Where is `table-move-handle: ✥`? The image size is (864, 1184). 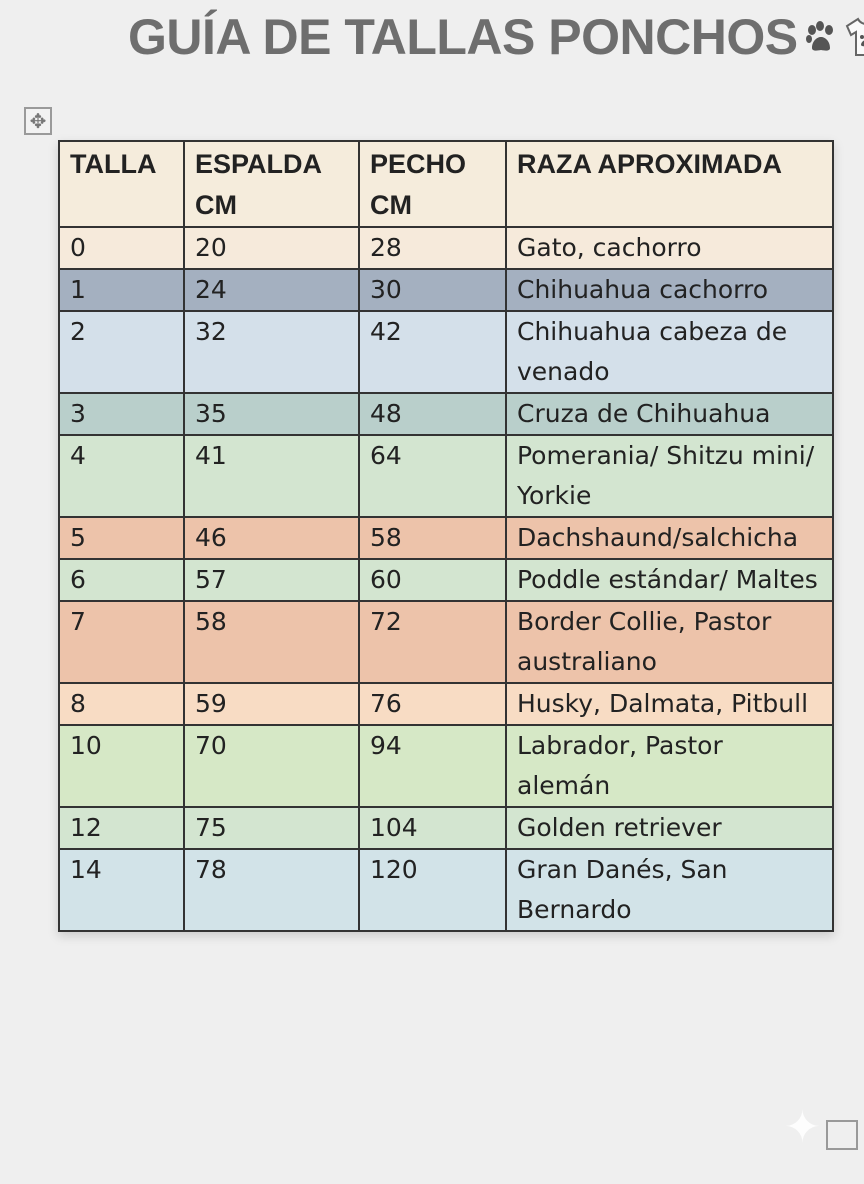
table-move-handle: ✥ is located at coordinates (38, 121).